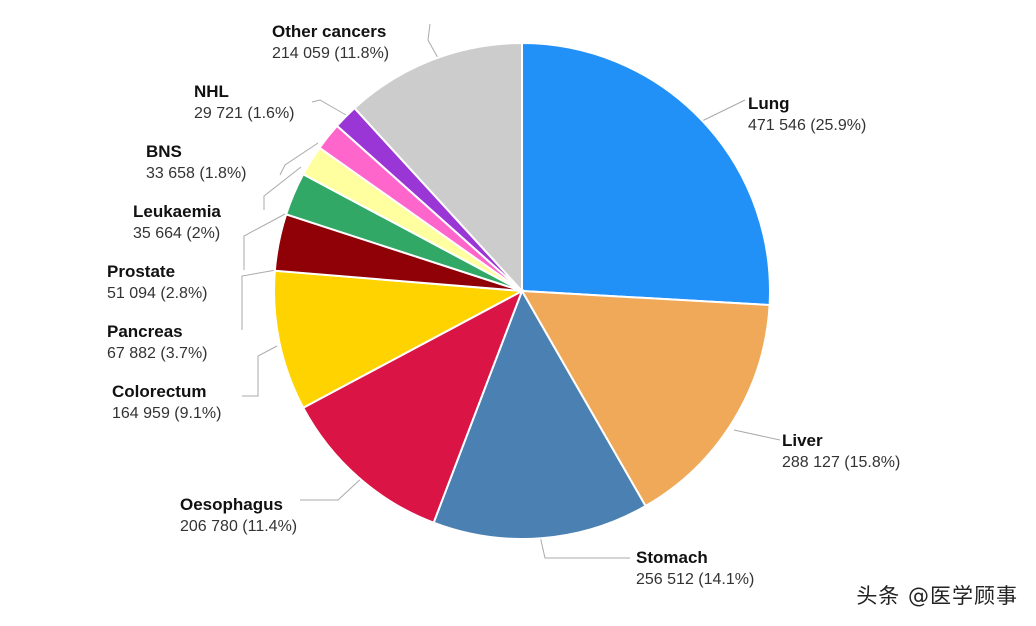  What do you see at coordinates (329, 107) in the screenshot?
I see `leader-line-nhl` at bounding box center [329, 107].